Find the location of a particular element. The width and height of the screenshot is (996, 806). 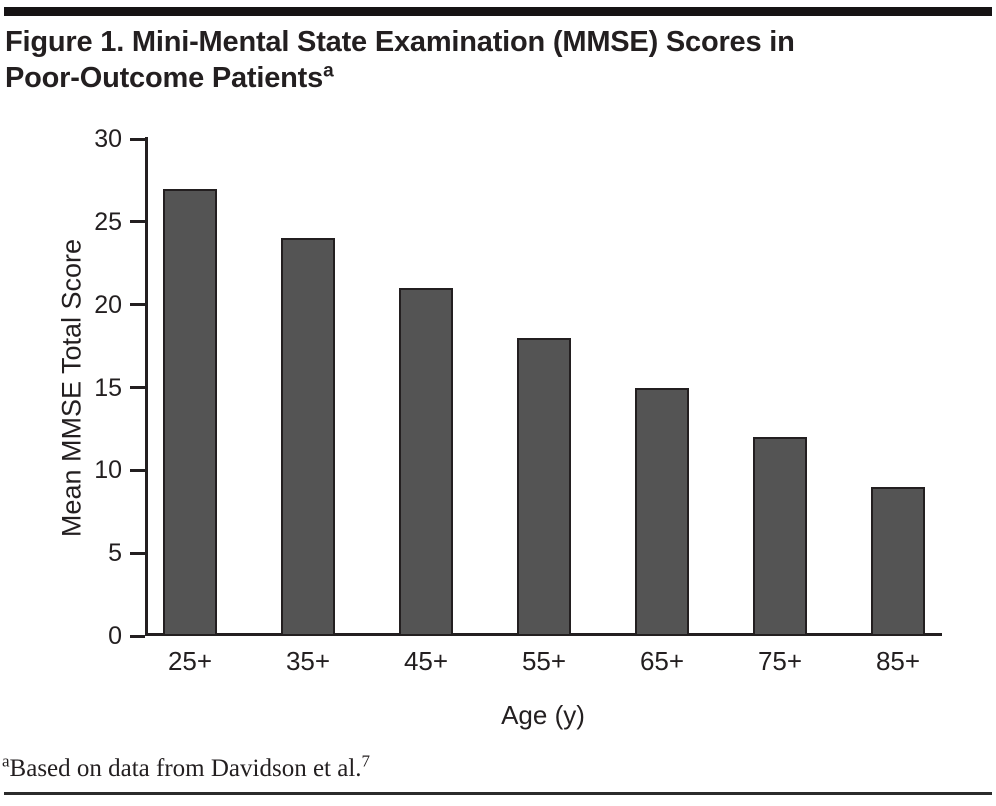

x-tick-label-85+: 85+ is located at coordinates (898, 661).